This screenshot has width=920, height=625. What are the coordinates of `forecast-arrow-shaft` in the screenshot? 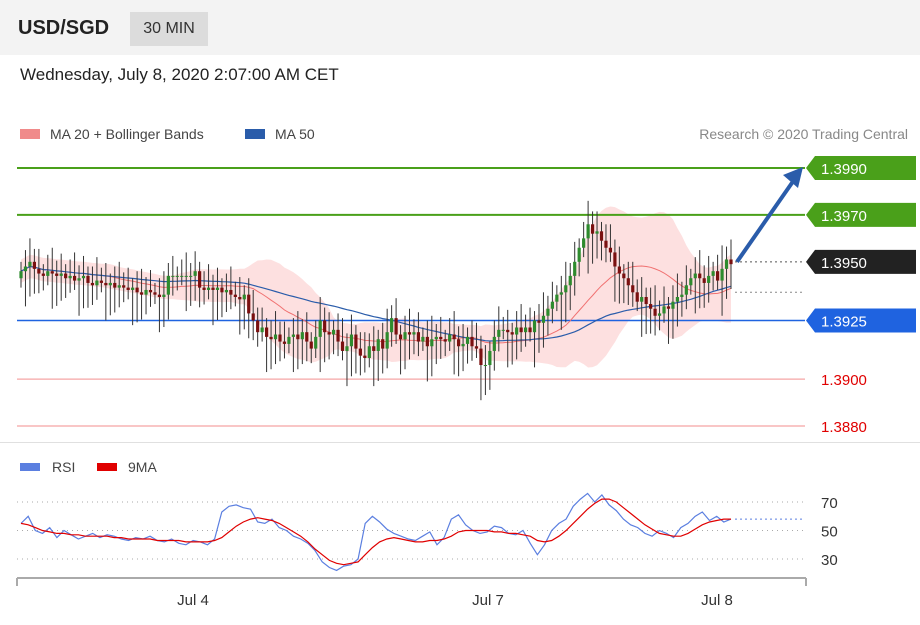 It's located at (765, 220).